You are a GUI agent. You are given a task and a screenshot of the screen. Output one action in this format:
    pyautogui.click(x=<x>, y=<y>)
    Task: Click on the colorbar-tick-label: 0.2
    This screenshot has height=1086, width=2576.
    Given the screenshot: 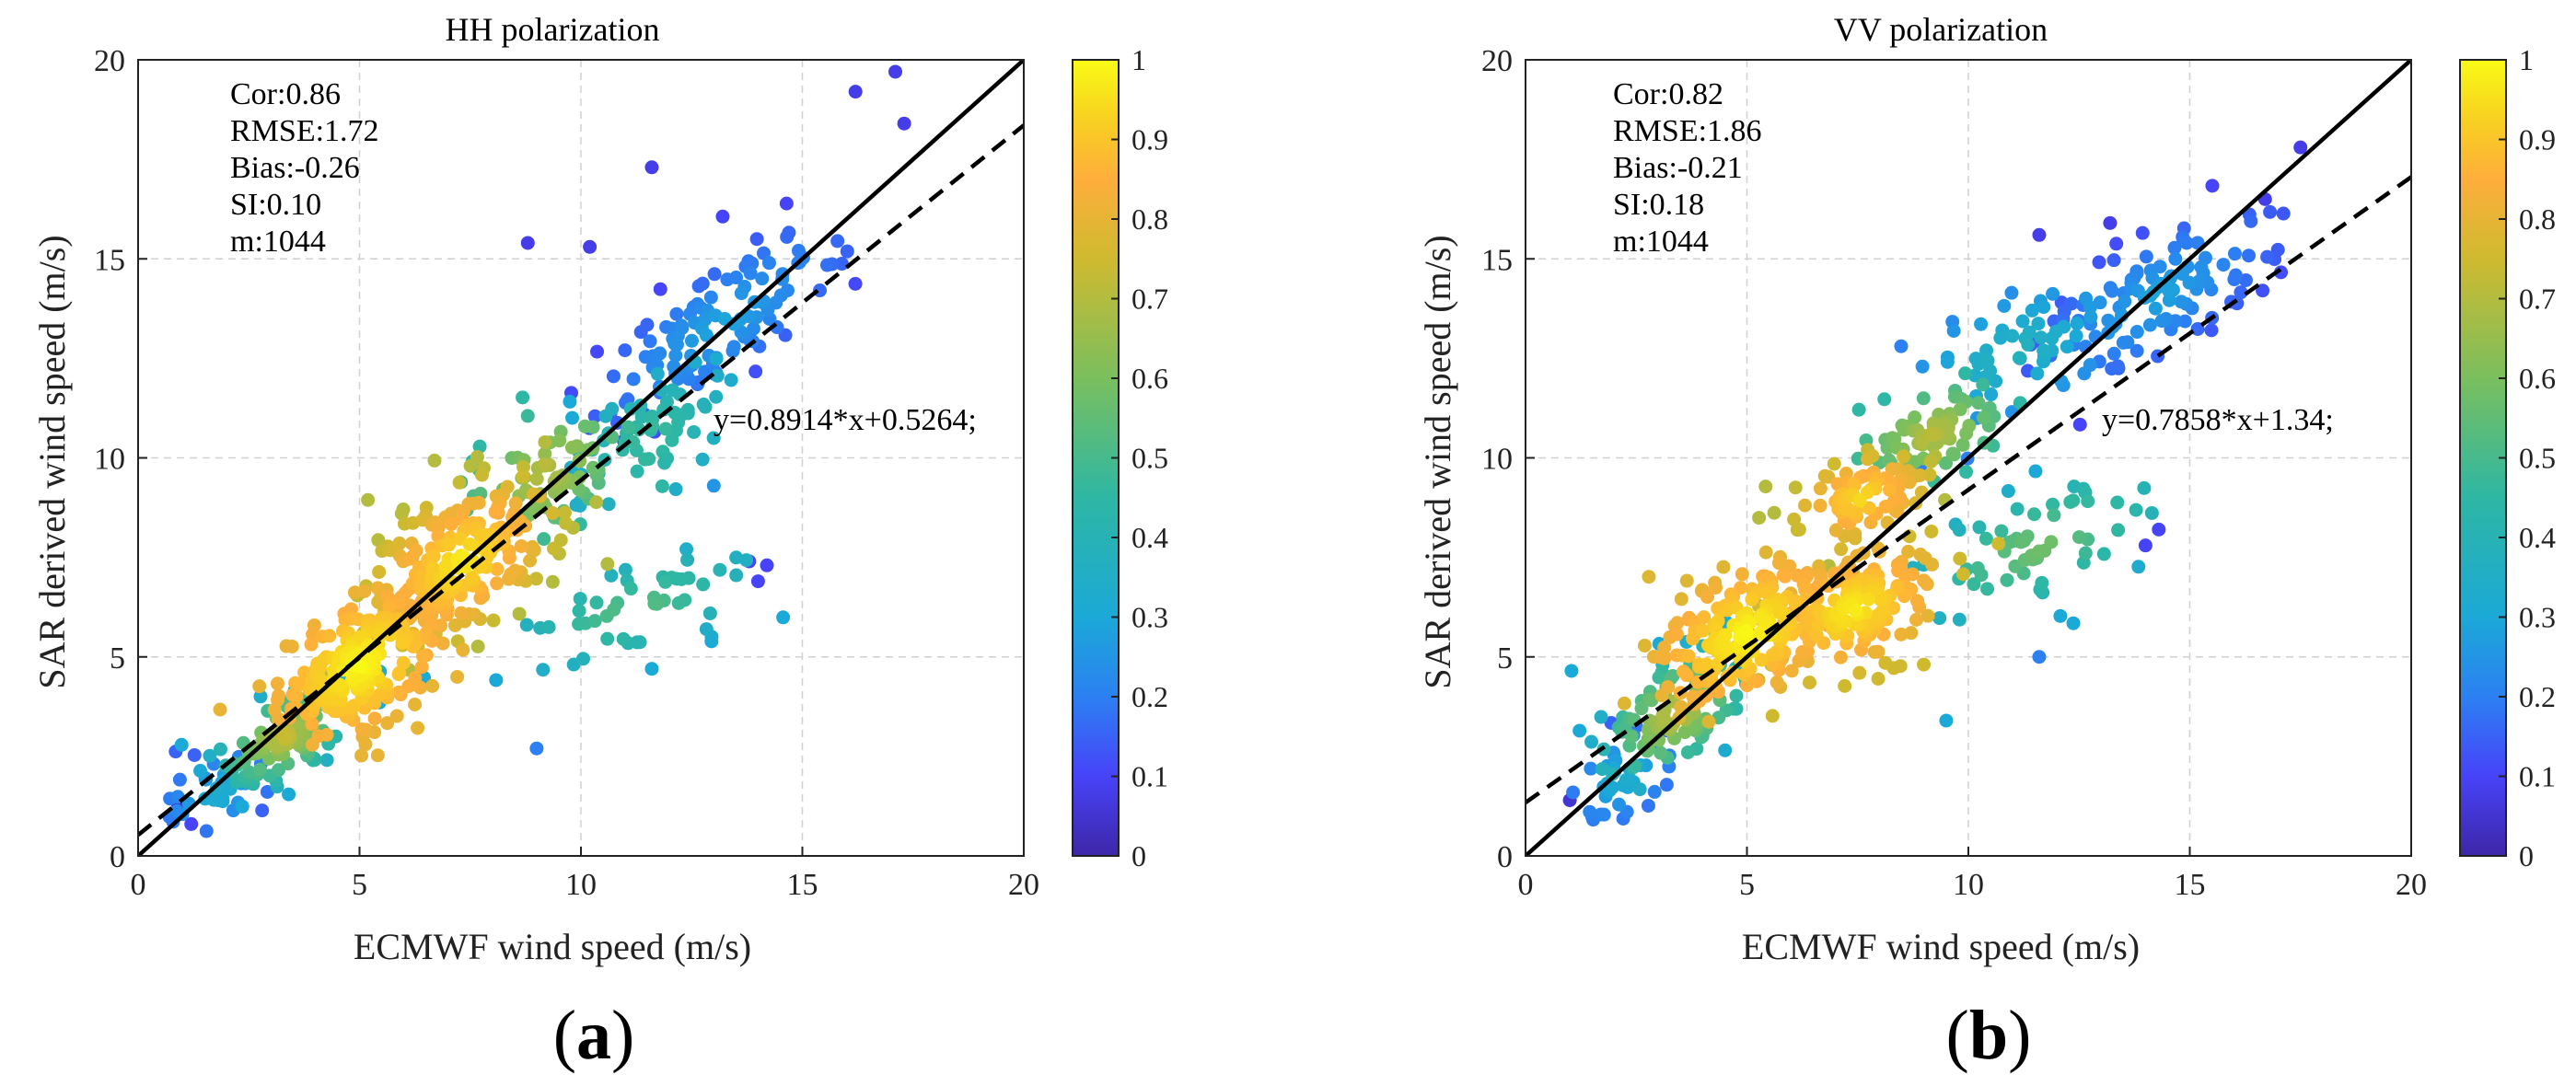 What is the action you would take?
    pyautogui.click(x=2537, y=696)
    